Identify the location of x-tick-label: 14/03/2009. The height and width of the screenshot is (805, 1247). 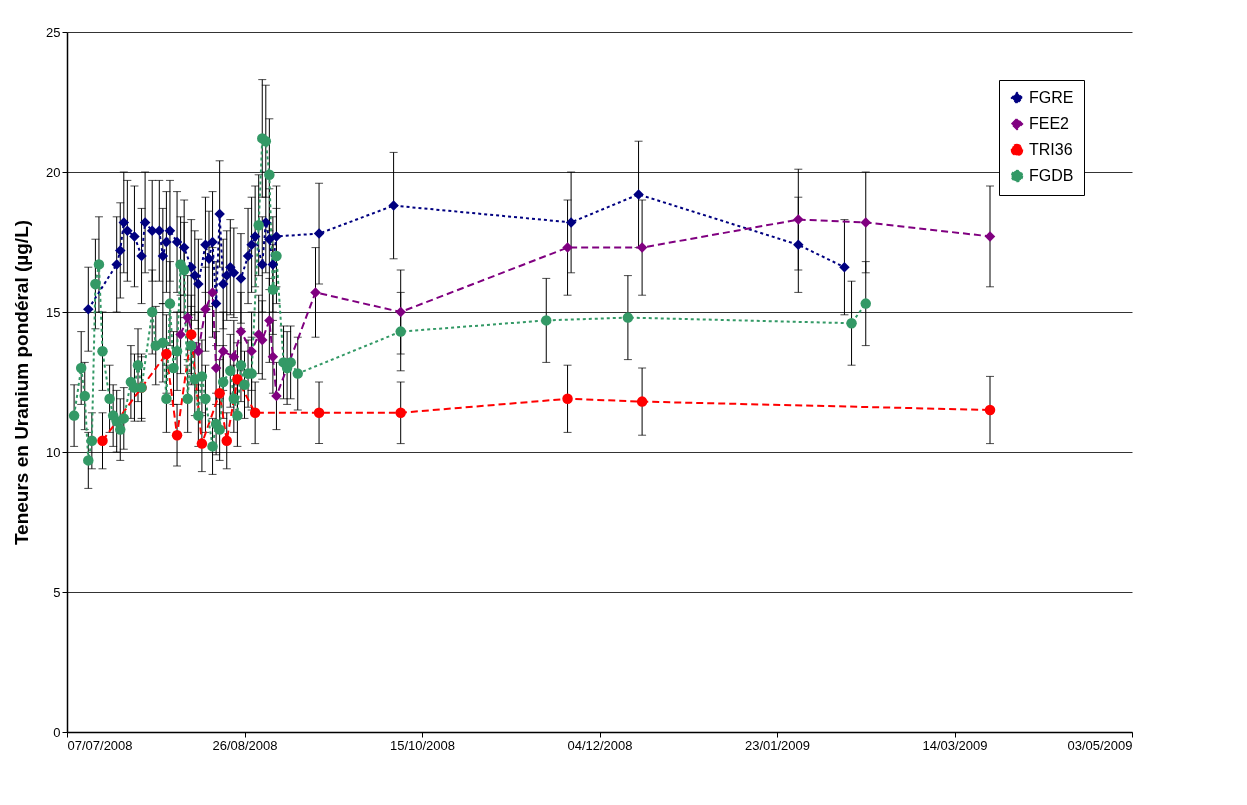
(955, 745).